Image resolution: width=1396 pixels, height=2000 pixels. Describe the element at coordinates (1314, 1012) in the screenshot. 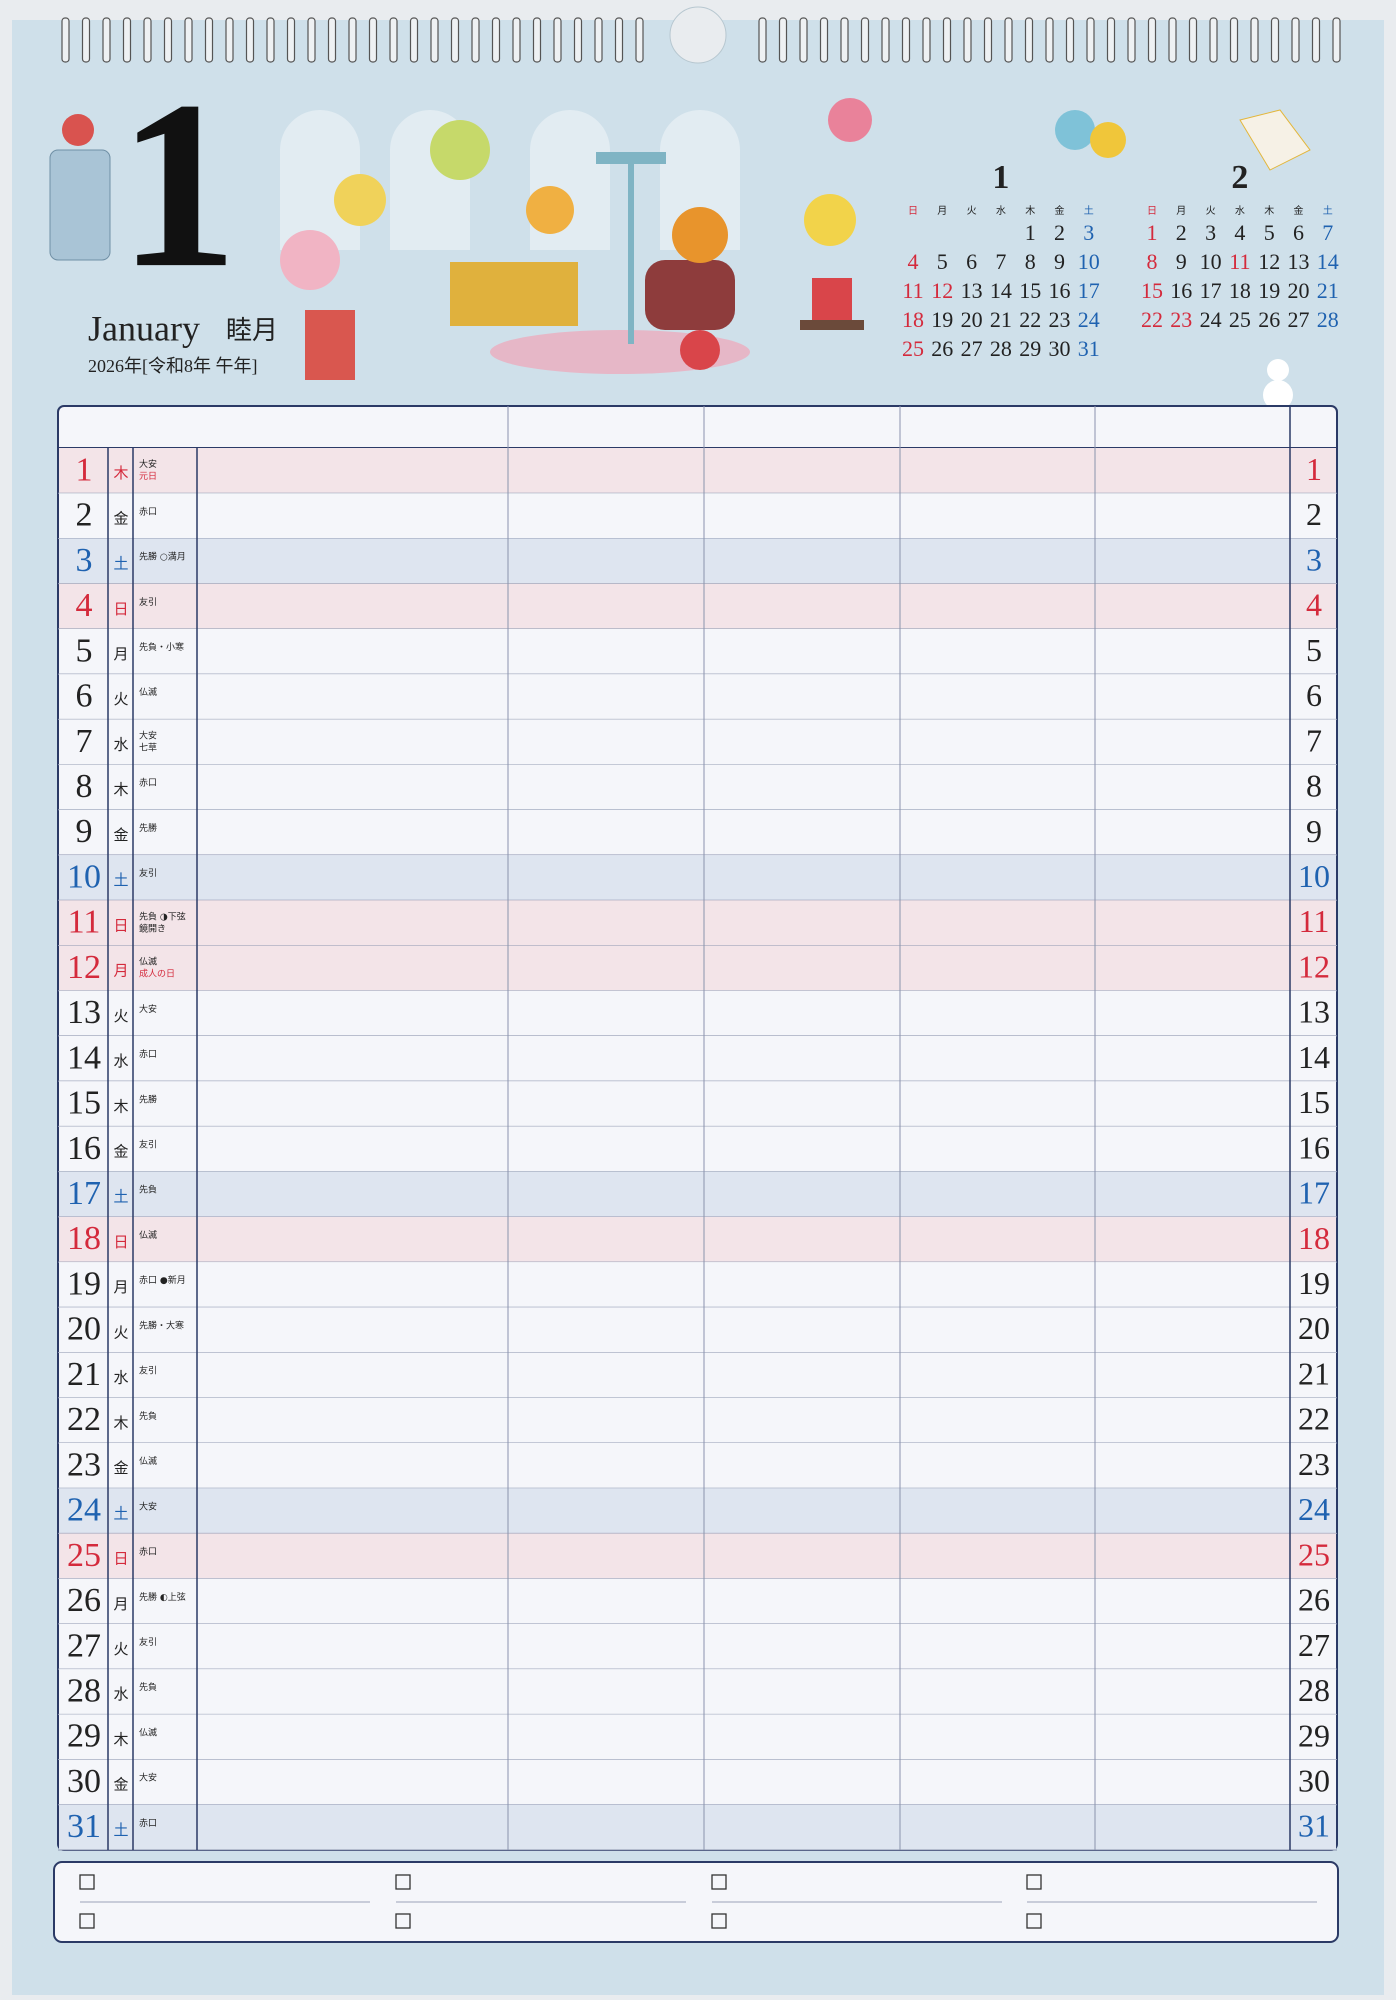

I see `day-number-right: 13` at that location.